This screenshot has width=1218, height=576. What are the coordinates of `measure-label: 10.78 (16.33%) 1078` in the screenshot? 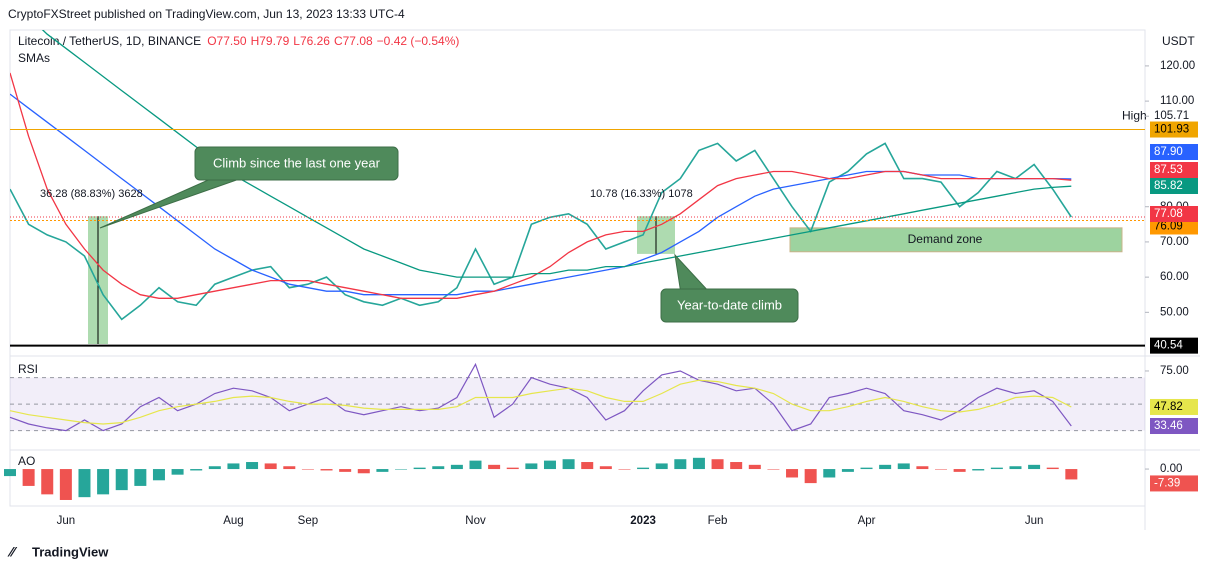 It's located at (641, 194).